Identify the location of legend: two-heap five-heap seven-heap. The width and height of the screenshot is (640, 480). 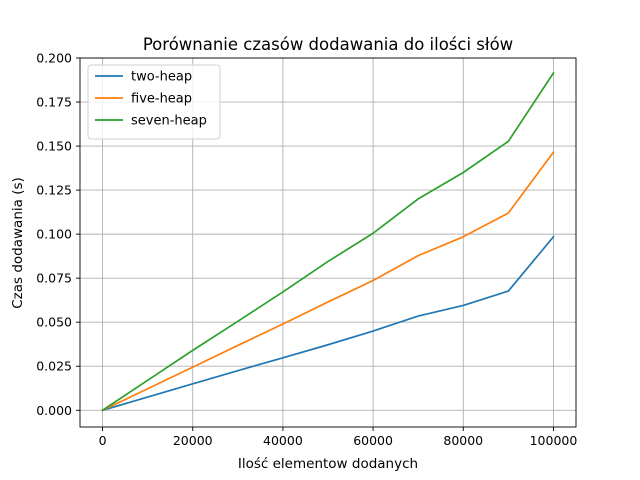
(154, 102).